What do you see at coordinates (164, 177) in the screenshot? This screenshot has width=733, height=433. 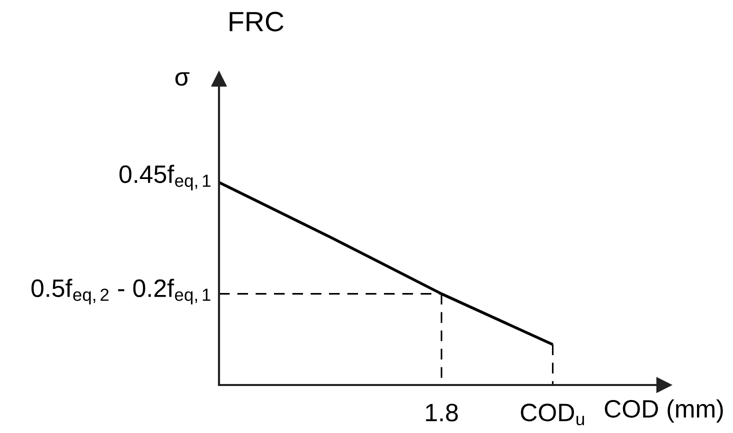 I see `text: 0.45f$_{eq,1}$` at bounding box center [164, 177].